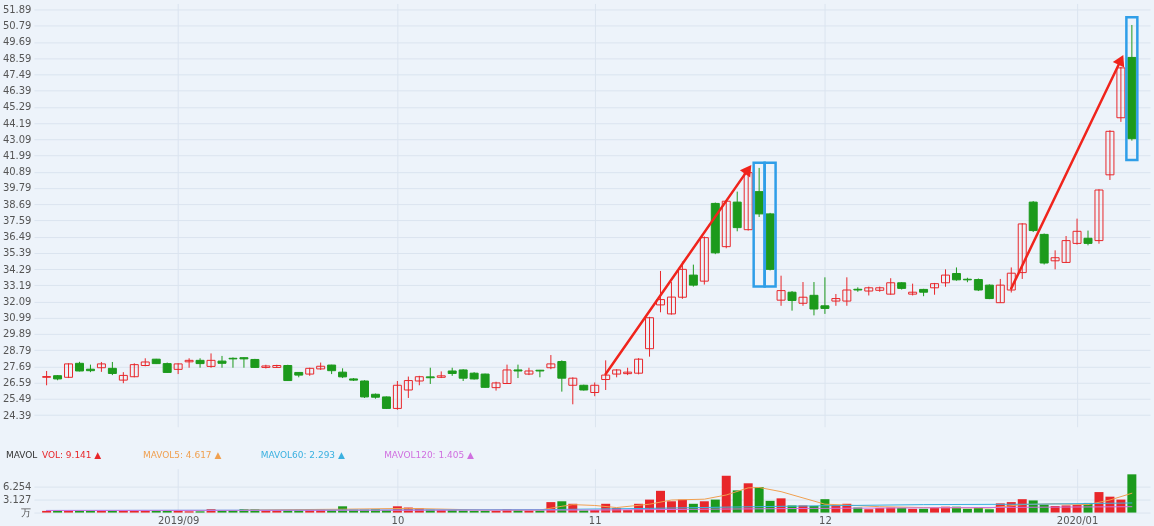  Describe the element at coordinates (17, 383) in the screenshot. I see `y-tick-label: 26.59` at that location.